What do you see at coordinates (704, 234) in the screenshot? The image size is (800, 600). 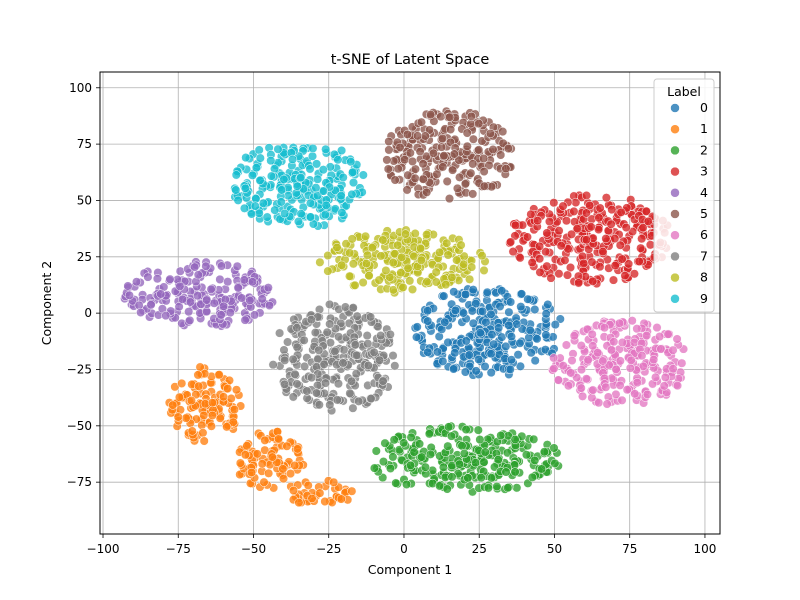 I see `legend-label: 6` at bounding box center [704, 234].